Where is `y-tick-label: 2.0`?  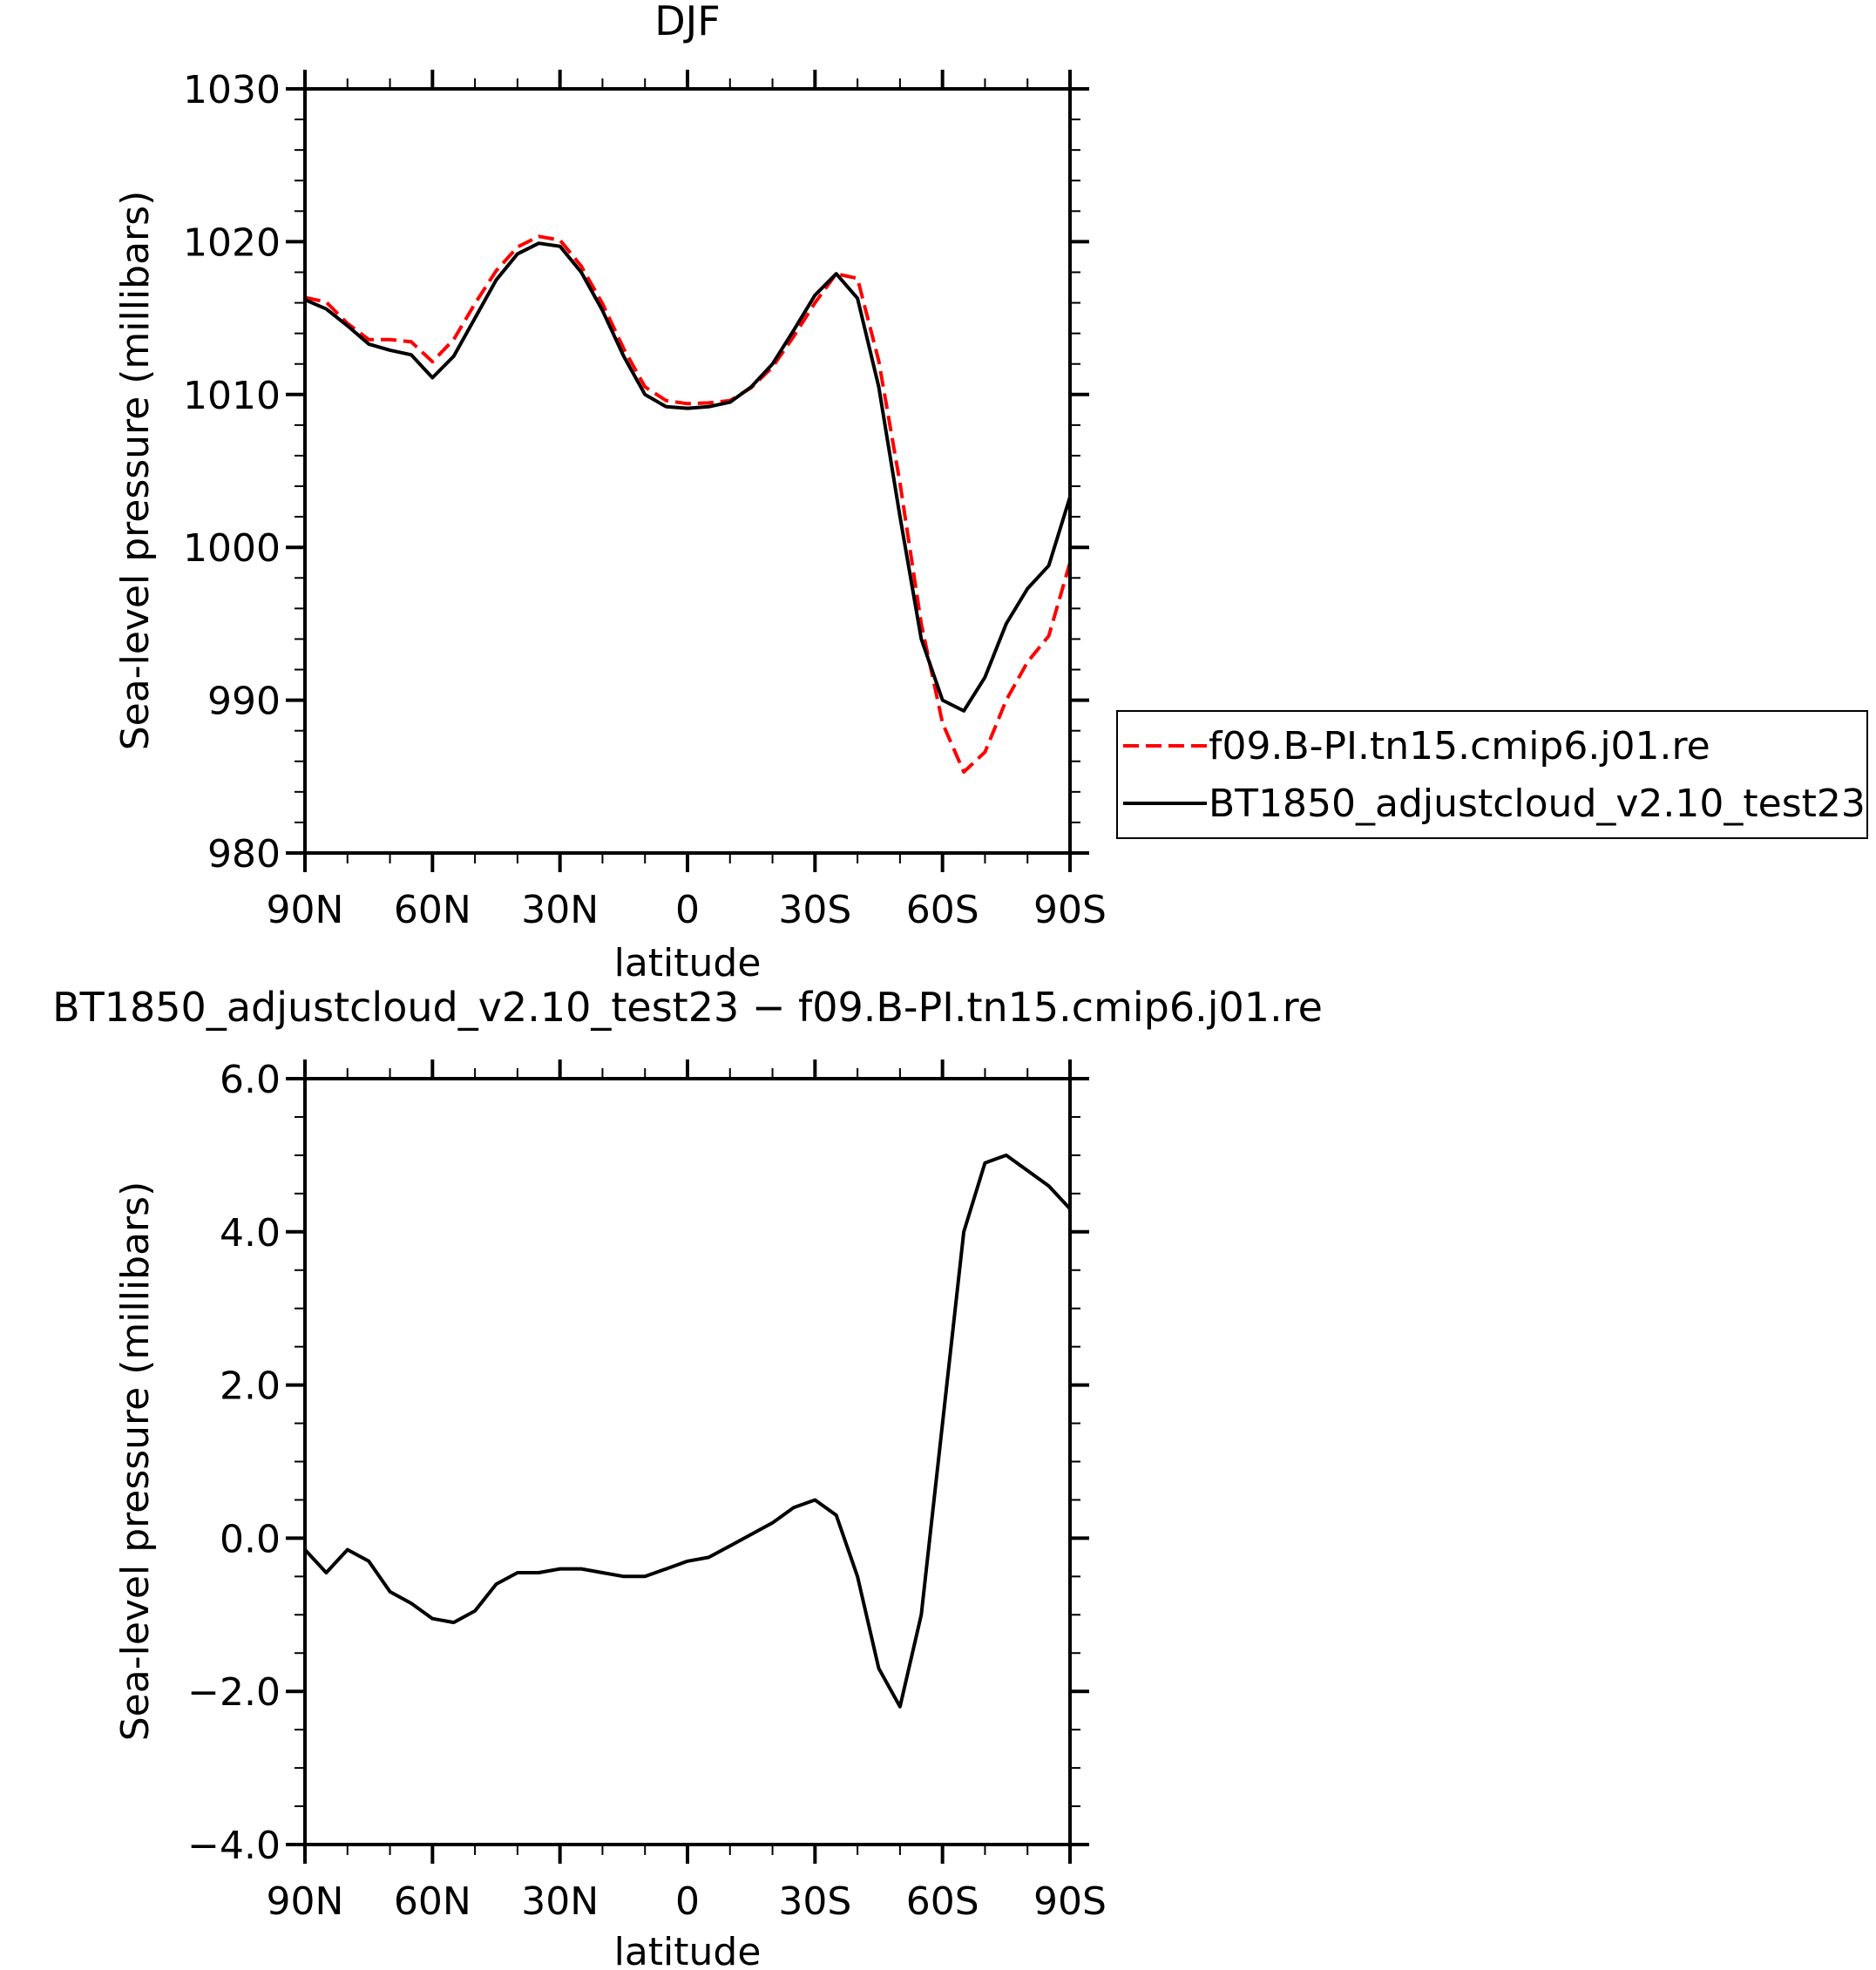 y-tick-label: 2.0 is located at coordinates (251, 1386).